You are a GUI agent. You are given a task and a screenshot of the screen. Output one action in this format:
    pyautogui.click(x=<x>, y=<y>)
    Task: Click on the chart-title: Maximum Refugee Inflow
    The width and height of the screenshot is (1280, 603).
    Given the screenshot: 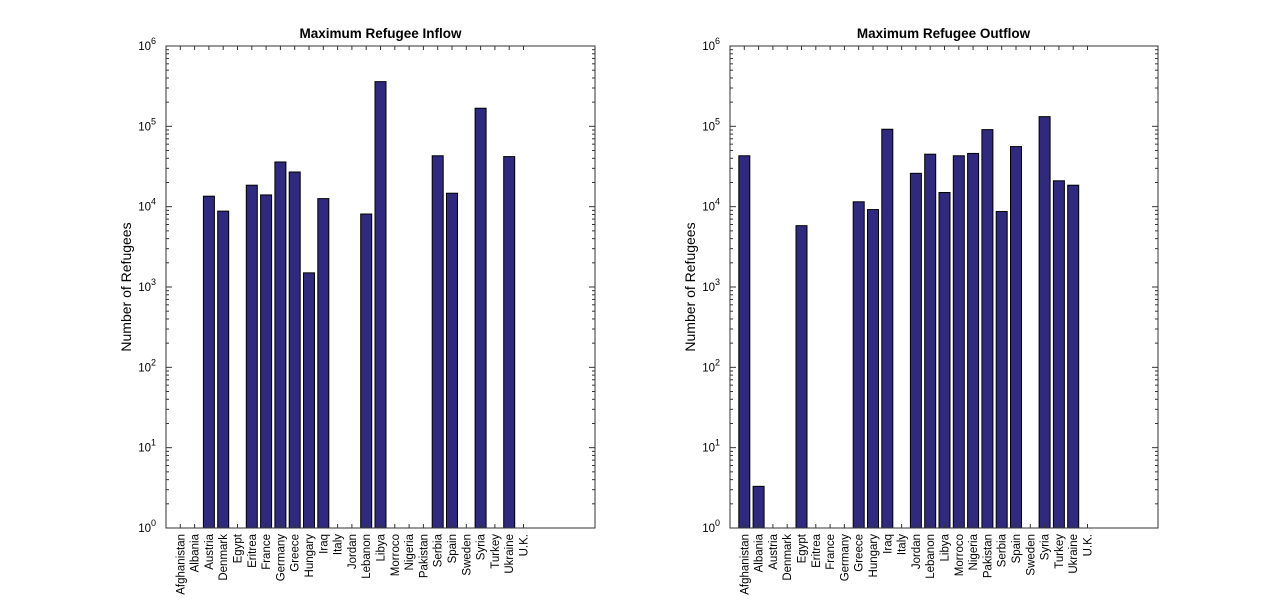 What is the action you would take?
    pyautogui.click(x=380, y=33)
    